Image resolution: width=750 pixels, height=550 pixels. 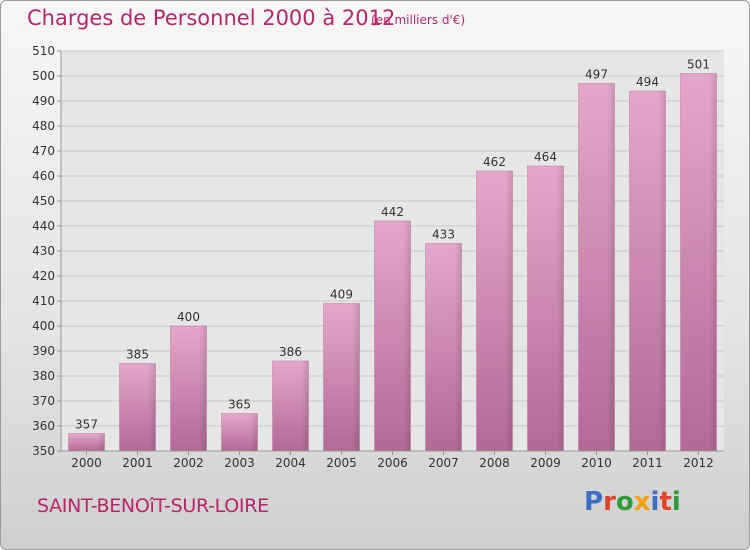 What do you see at coordinates (647, 463) in the screenshot?
I see `x-tick-label: 2011` at bounding box center [647, 463].